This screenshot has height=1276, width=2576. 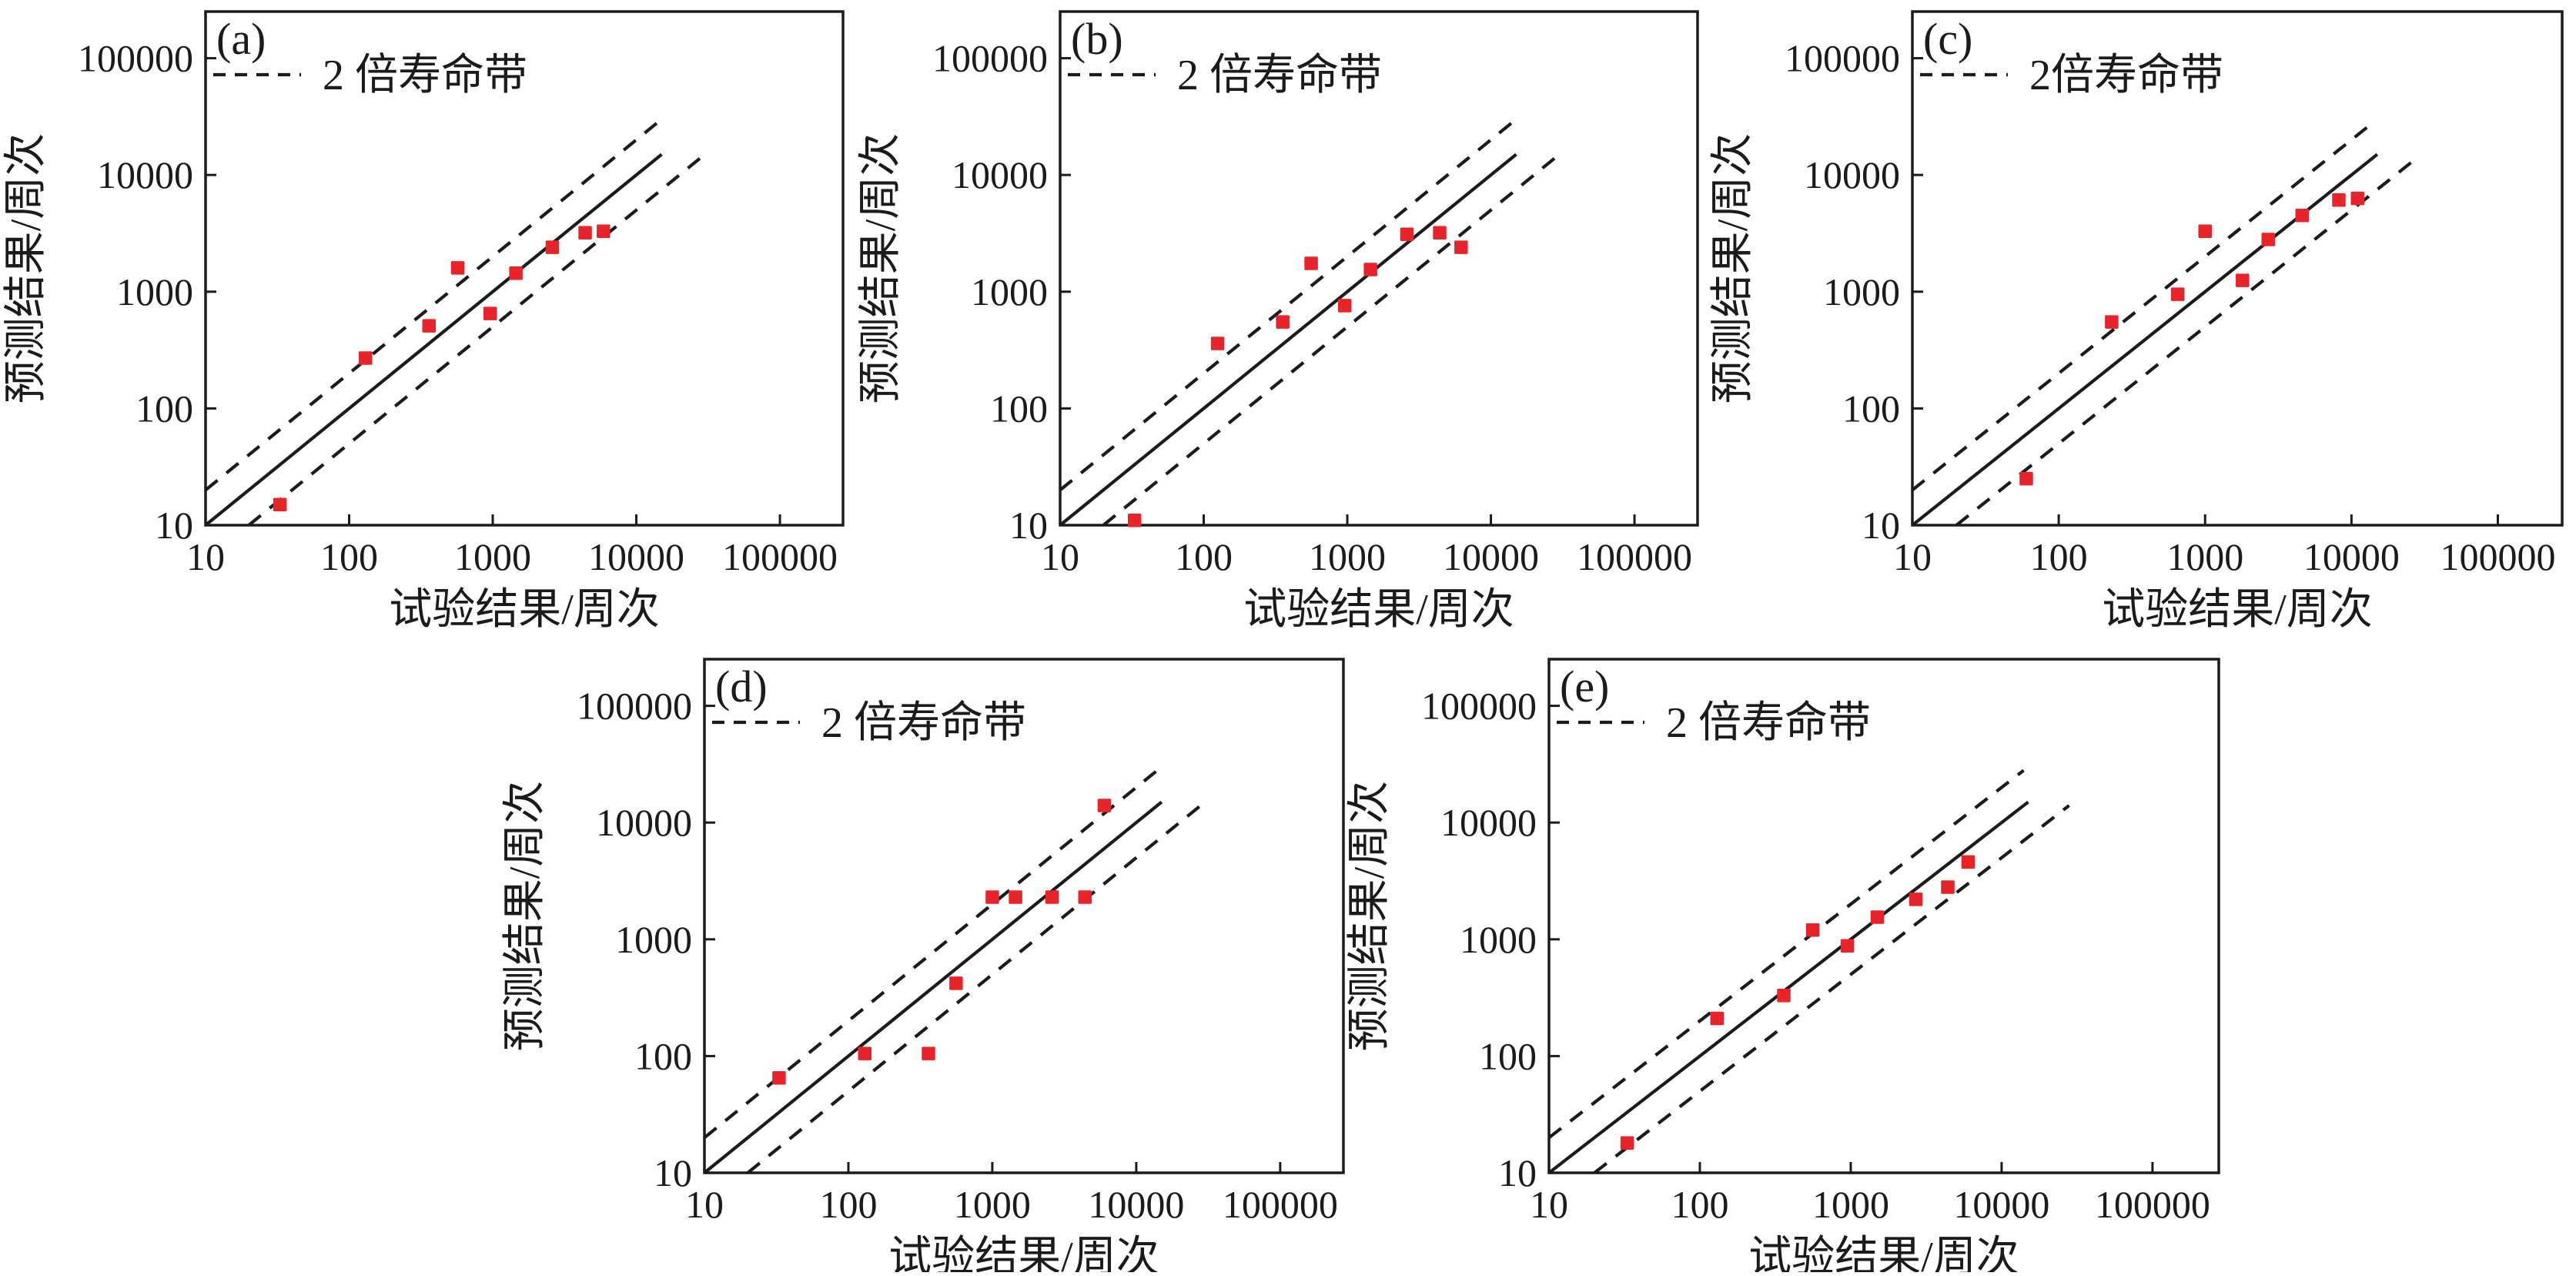 What do you see at coordinates (1585, 686) in the screenshot?
I see `panel-letter: (e)` at bounding box center [1585, 686].